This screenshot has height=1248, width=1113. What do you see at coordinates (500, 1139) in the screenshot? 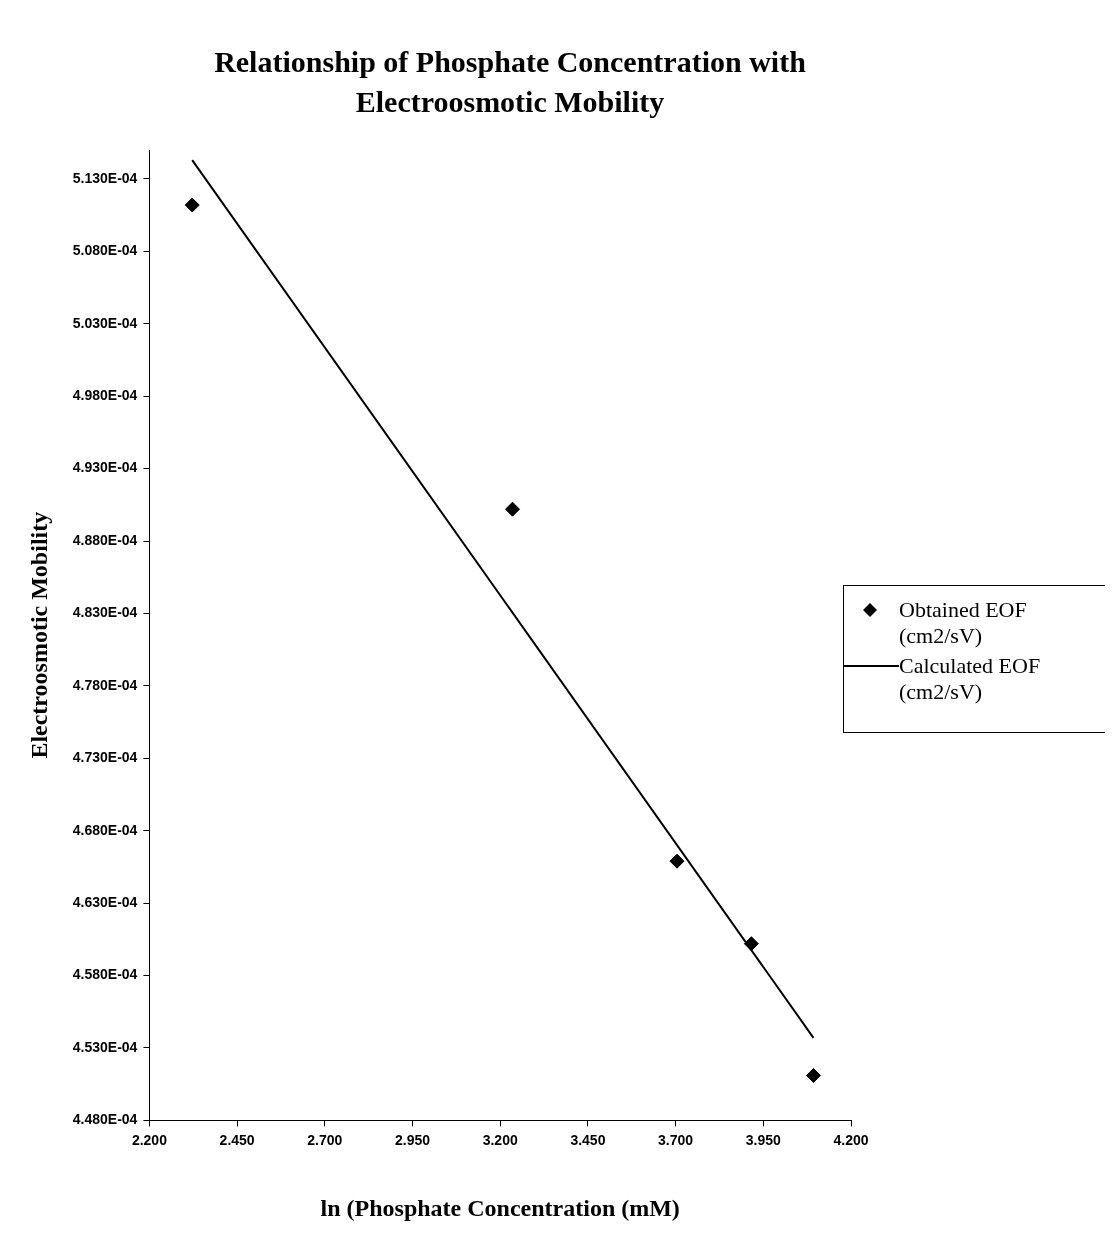
I see `x-tick-label: 3.200` at bounding box center [500, 1139].